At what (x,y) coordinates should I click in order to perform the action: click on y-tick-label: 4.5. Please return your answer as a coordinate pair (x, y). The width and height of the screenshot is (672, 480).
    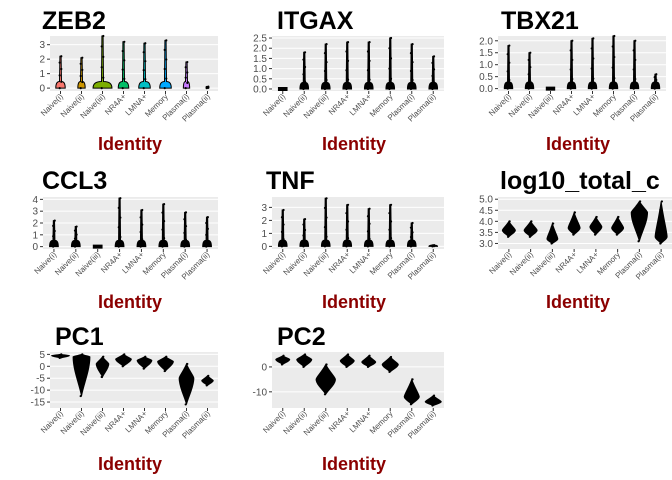
    Looking at the image, I should click on (486, 211).